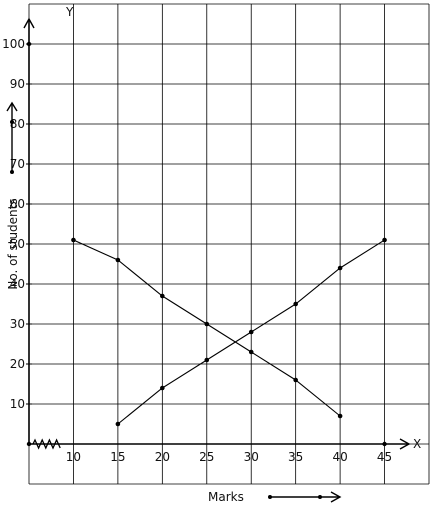 This screenshot has height=514, width=434. I want to click on x-tick-label: 20, so click(162, 457).